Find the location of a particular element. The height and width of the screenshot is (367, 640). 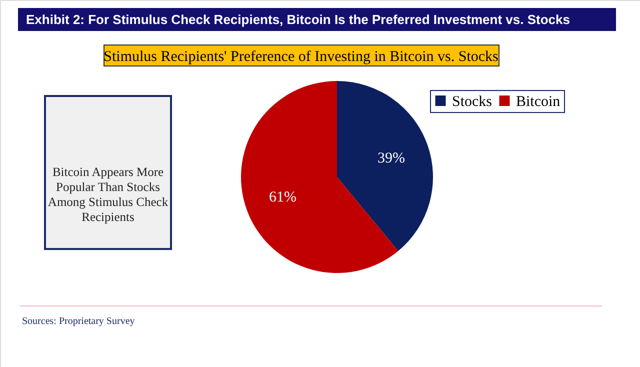

legend-label: Stocks is located at coordinates (472, 102).